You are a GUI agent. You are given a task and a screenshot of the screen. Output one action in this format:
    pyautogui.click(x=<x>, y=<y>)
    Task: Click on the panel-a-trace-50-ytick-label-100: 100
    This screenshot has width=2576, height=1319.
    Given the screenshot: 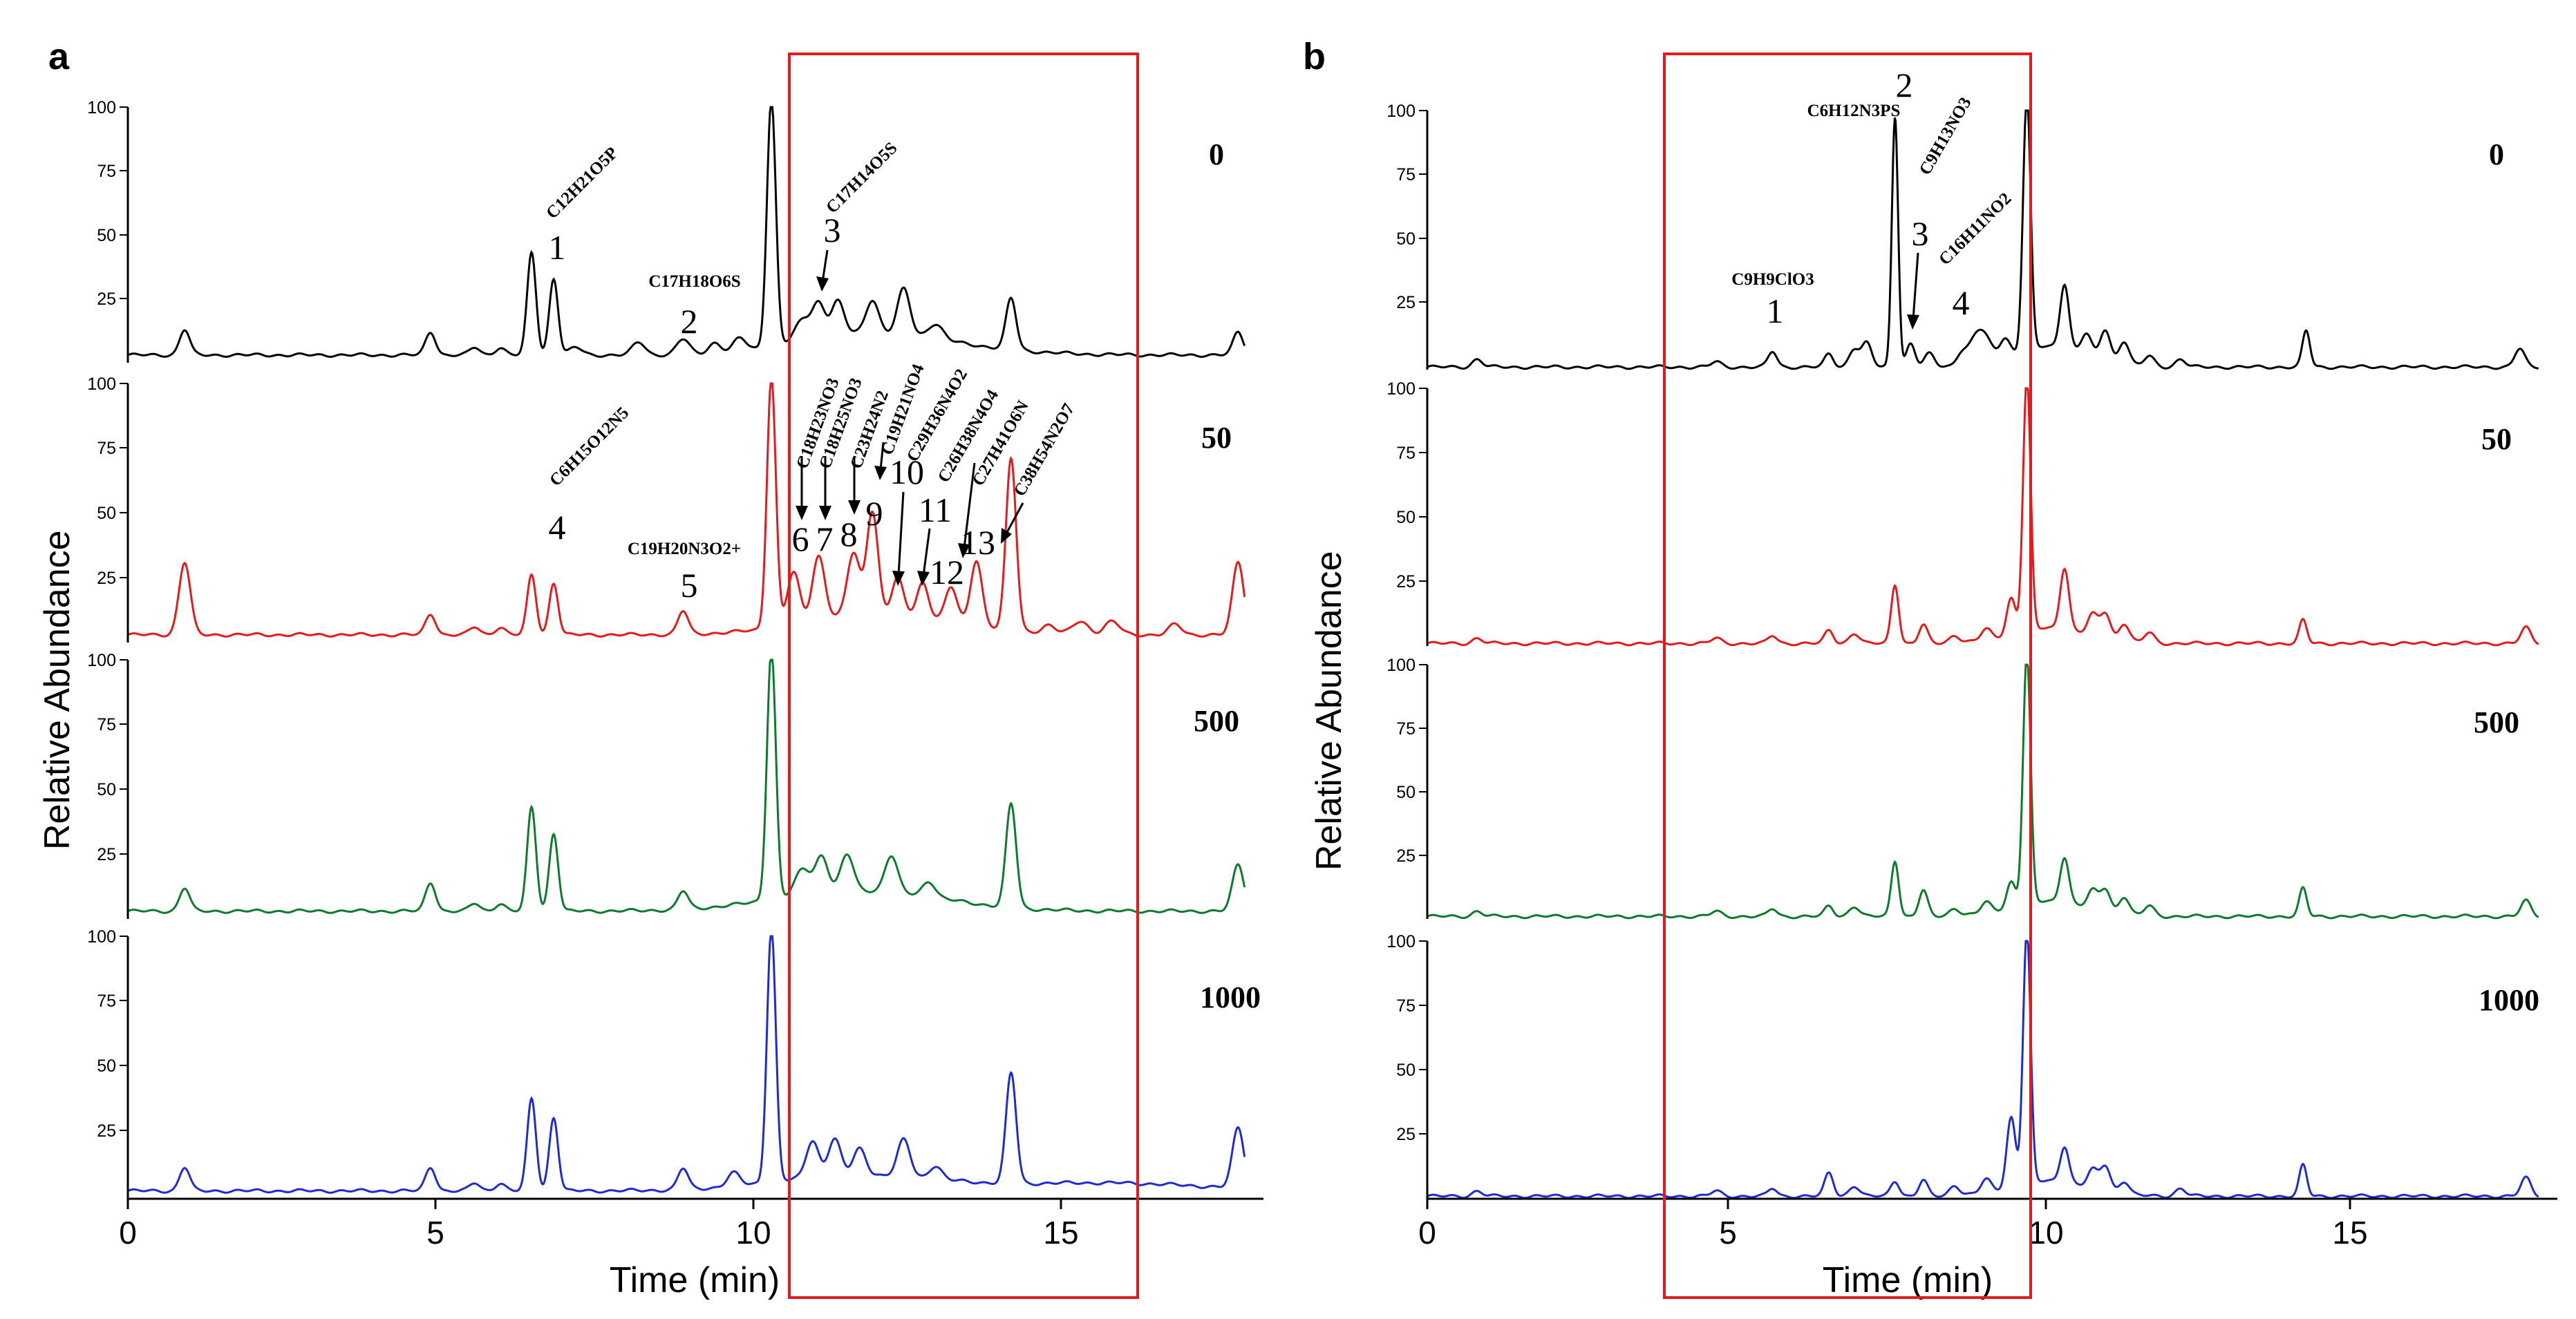 What is the action you would take?
    pyautogui.click(x=101, y=384)
    